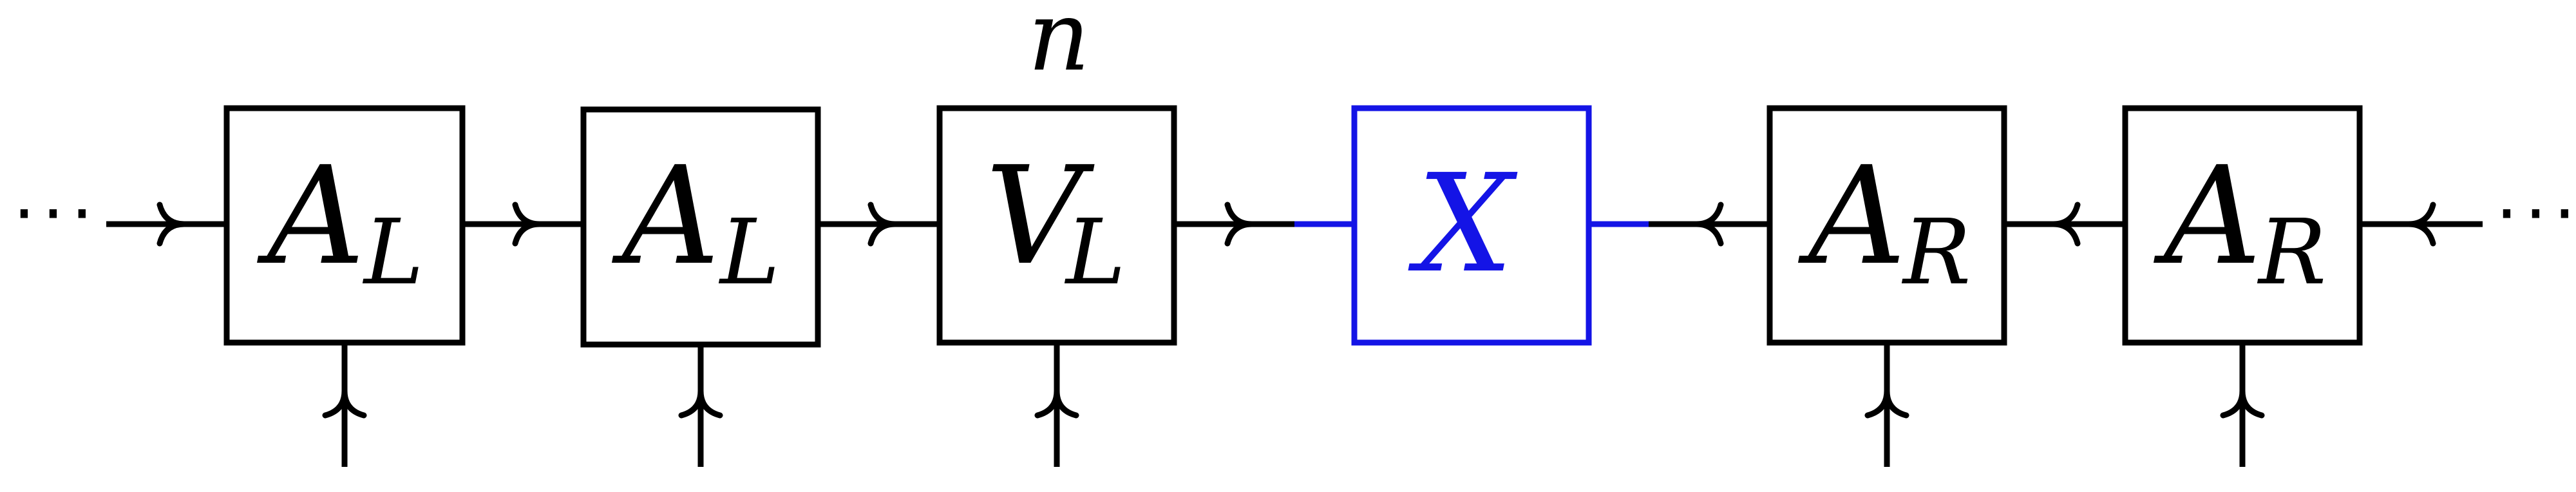 The height and width of the screenshot is (492, 2576). Describe the element at coordinates (1040, 216) in the screenshot. I see `tensor-VL-symbol: V` at that location.